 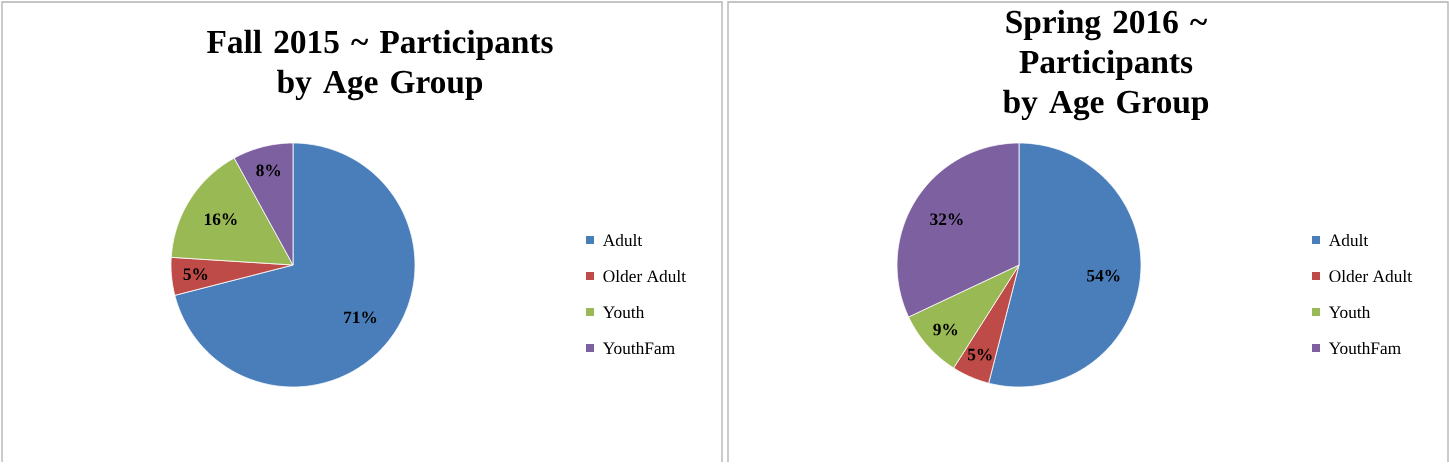 What do you see at coordinates (360, 317) in the screenshot?
I see `data-label: 71%` at bounding box center [360, 317].